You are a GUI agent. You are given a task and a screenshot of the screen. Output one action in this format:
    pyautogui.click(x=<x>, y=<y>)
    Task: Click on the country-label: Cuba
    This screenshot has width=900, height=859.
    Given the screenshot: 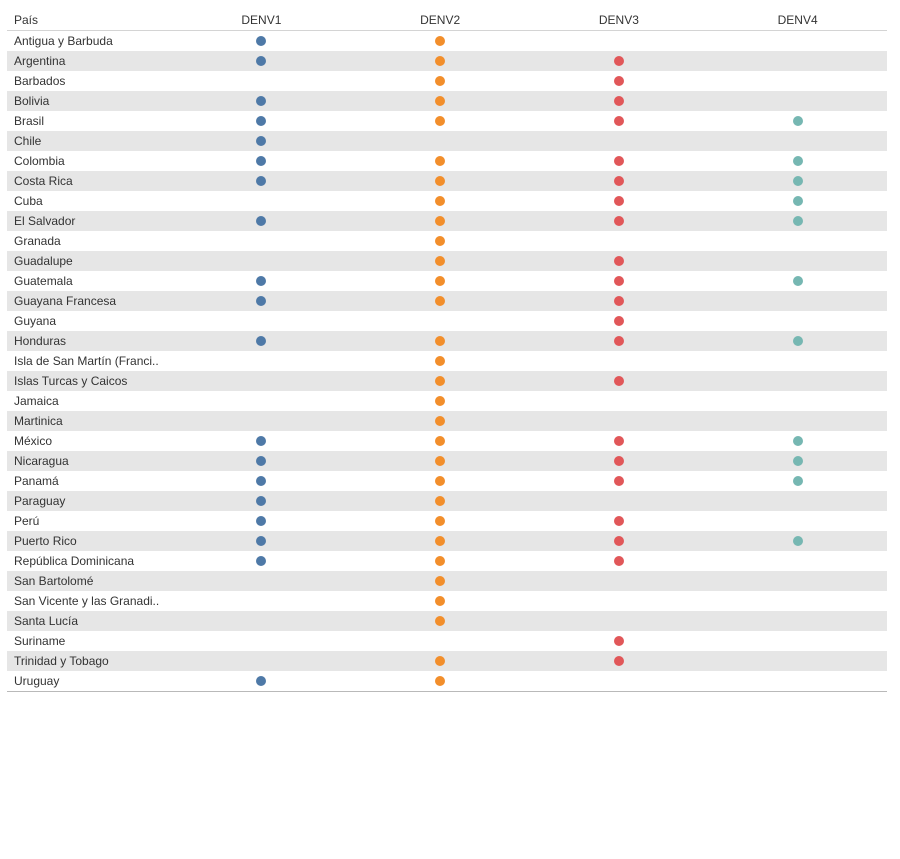 What is the action you would take?
    pyautogui.click(x=28, y=201)
    